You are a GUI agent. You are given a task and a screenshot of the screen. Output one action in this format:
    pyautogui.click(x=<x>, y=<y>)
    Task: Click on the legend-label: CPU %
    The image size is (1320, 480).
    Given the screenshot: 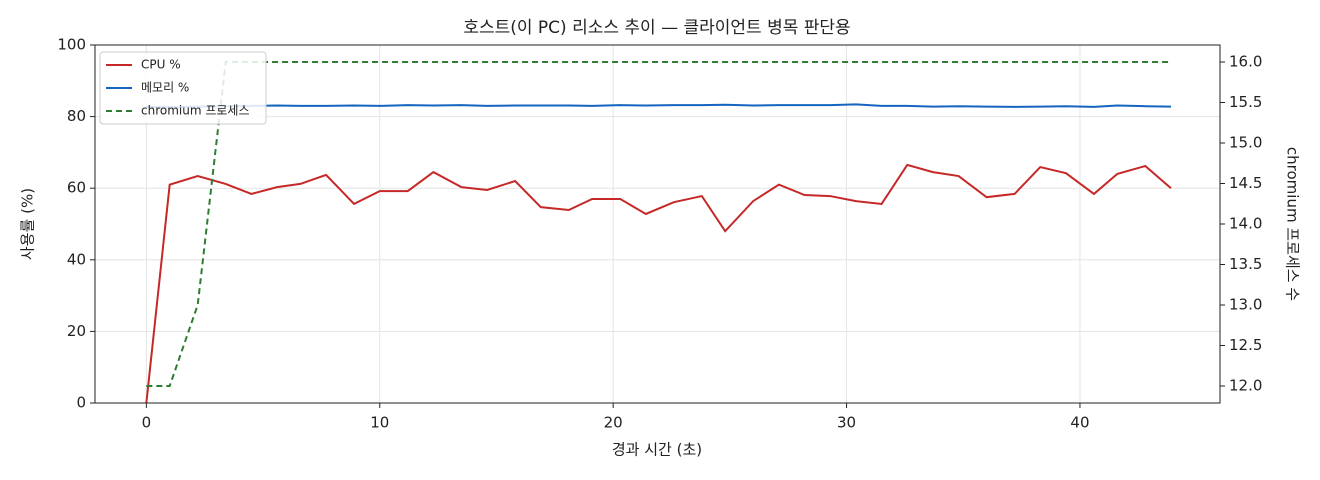 What is the action you would take?
    pyautogui.click(x=161, y=65)
    